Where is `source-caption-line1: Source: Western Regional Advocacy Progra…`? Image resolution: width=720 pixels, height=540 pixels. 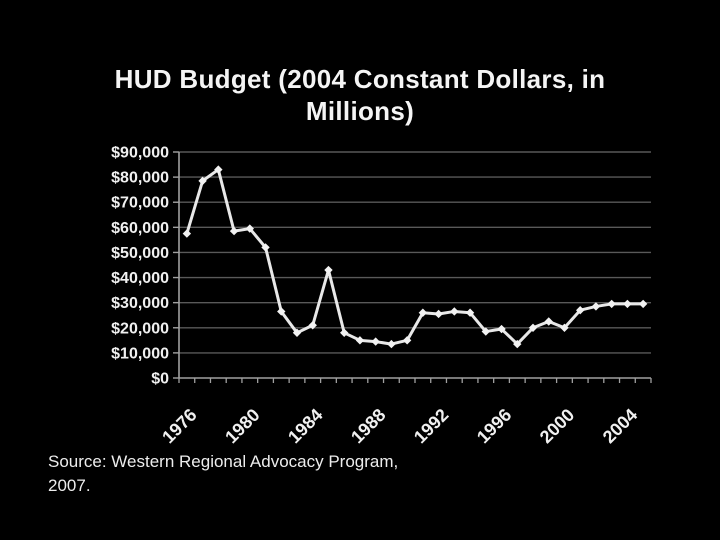 source-caption-line1: Source: Western Regional Advocacy Progra… is located at coordinates (223, 461).